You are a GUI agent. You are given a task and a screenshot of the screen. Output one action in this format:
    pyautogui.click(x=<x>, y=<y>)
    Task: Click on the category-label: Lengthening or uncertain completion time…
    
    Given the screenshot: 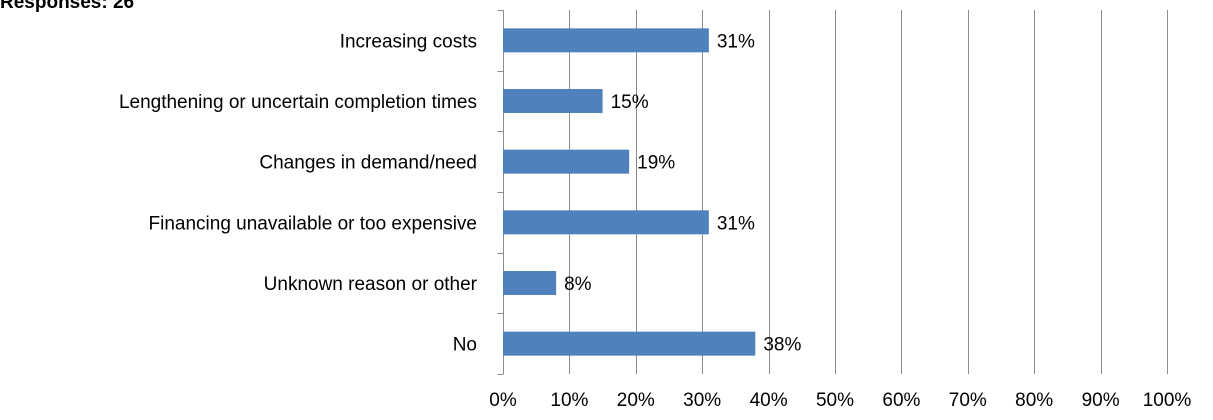 What is the action you would take?
    pyautogui.click(x=298, y=102)
    